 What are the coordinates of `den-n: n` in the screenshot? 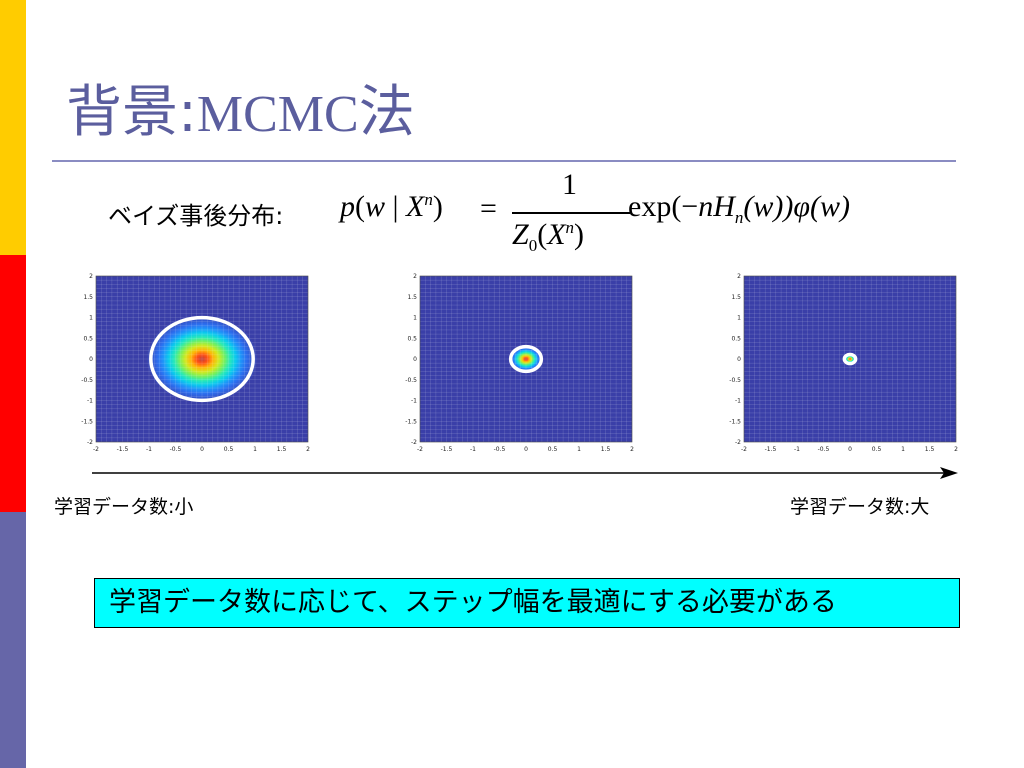 It's located at (570, 227).